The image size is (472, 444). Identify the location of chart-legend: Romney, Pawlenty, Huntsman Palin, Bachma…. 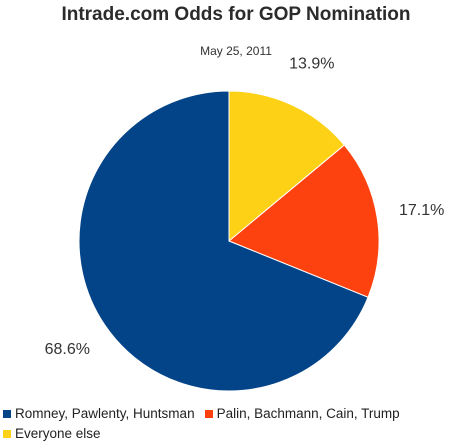
(237, 423).